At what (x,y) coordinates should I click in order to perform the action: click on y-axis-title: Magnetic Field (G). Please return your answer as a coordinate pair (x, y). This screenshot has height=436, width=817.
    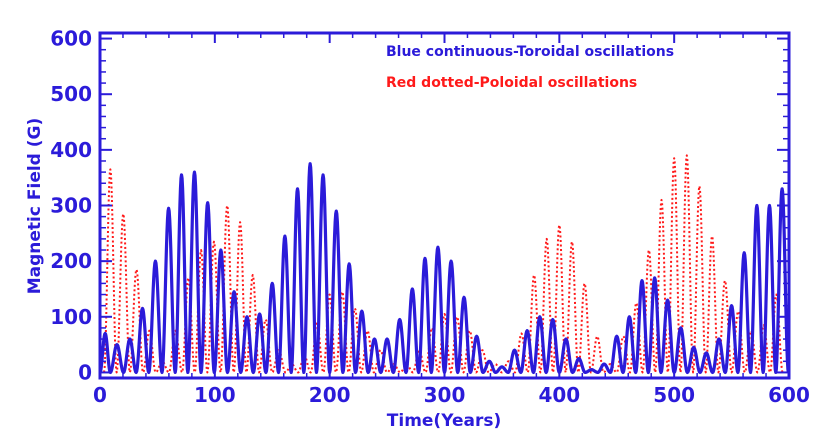
    Looking at the image, I should click on (35, 206).